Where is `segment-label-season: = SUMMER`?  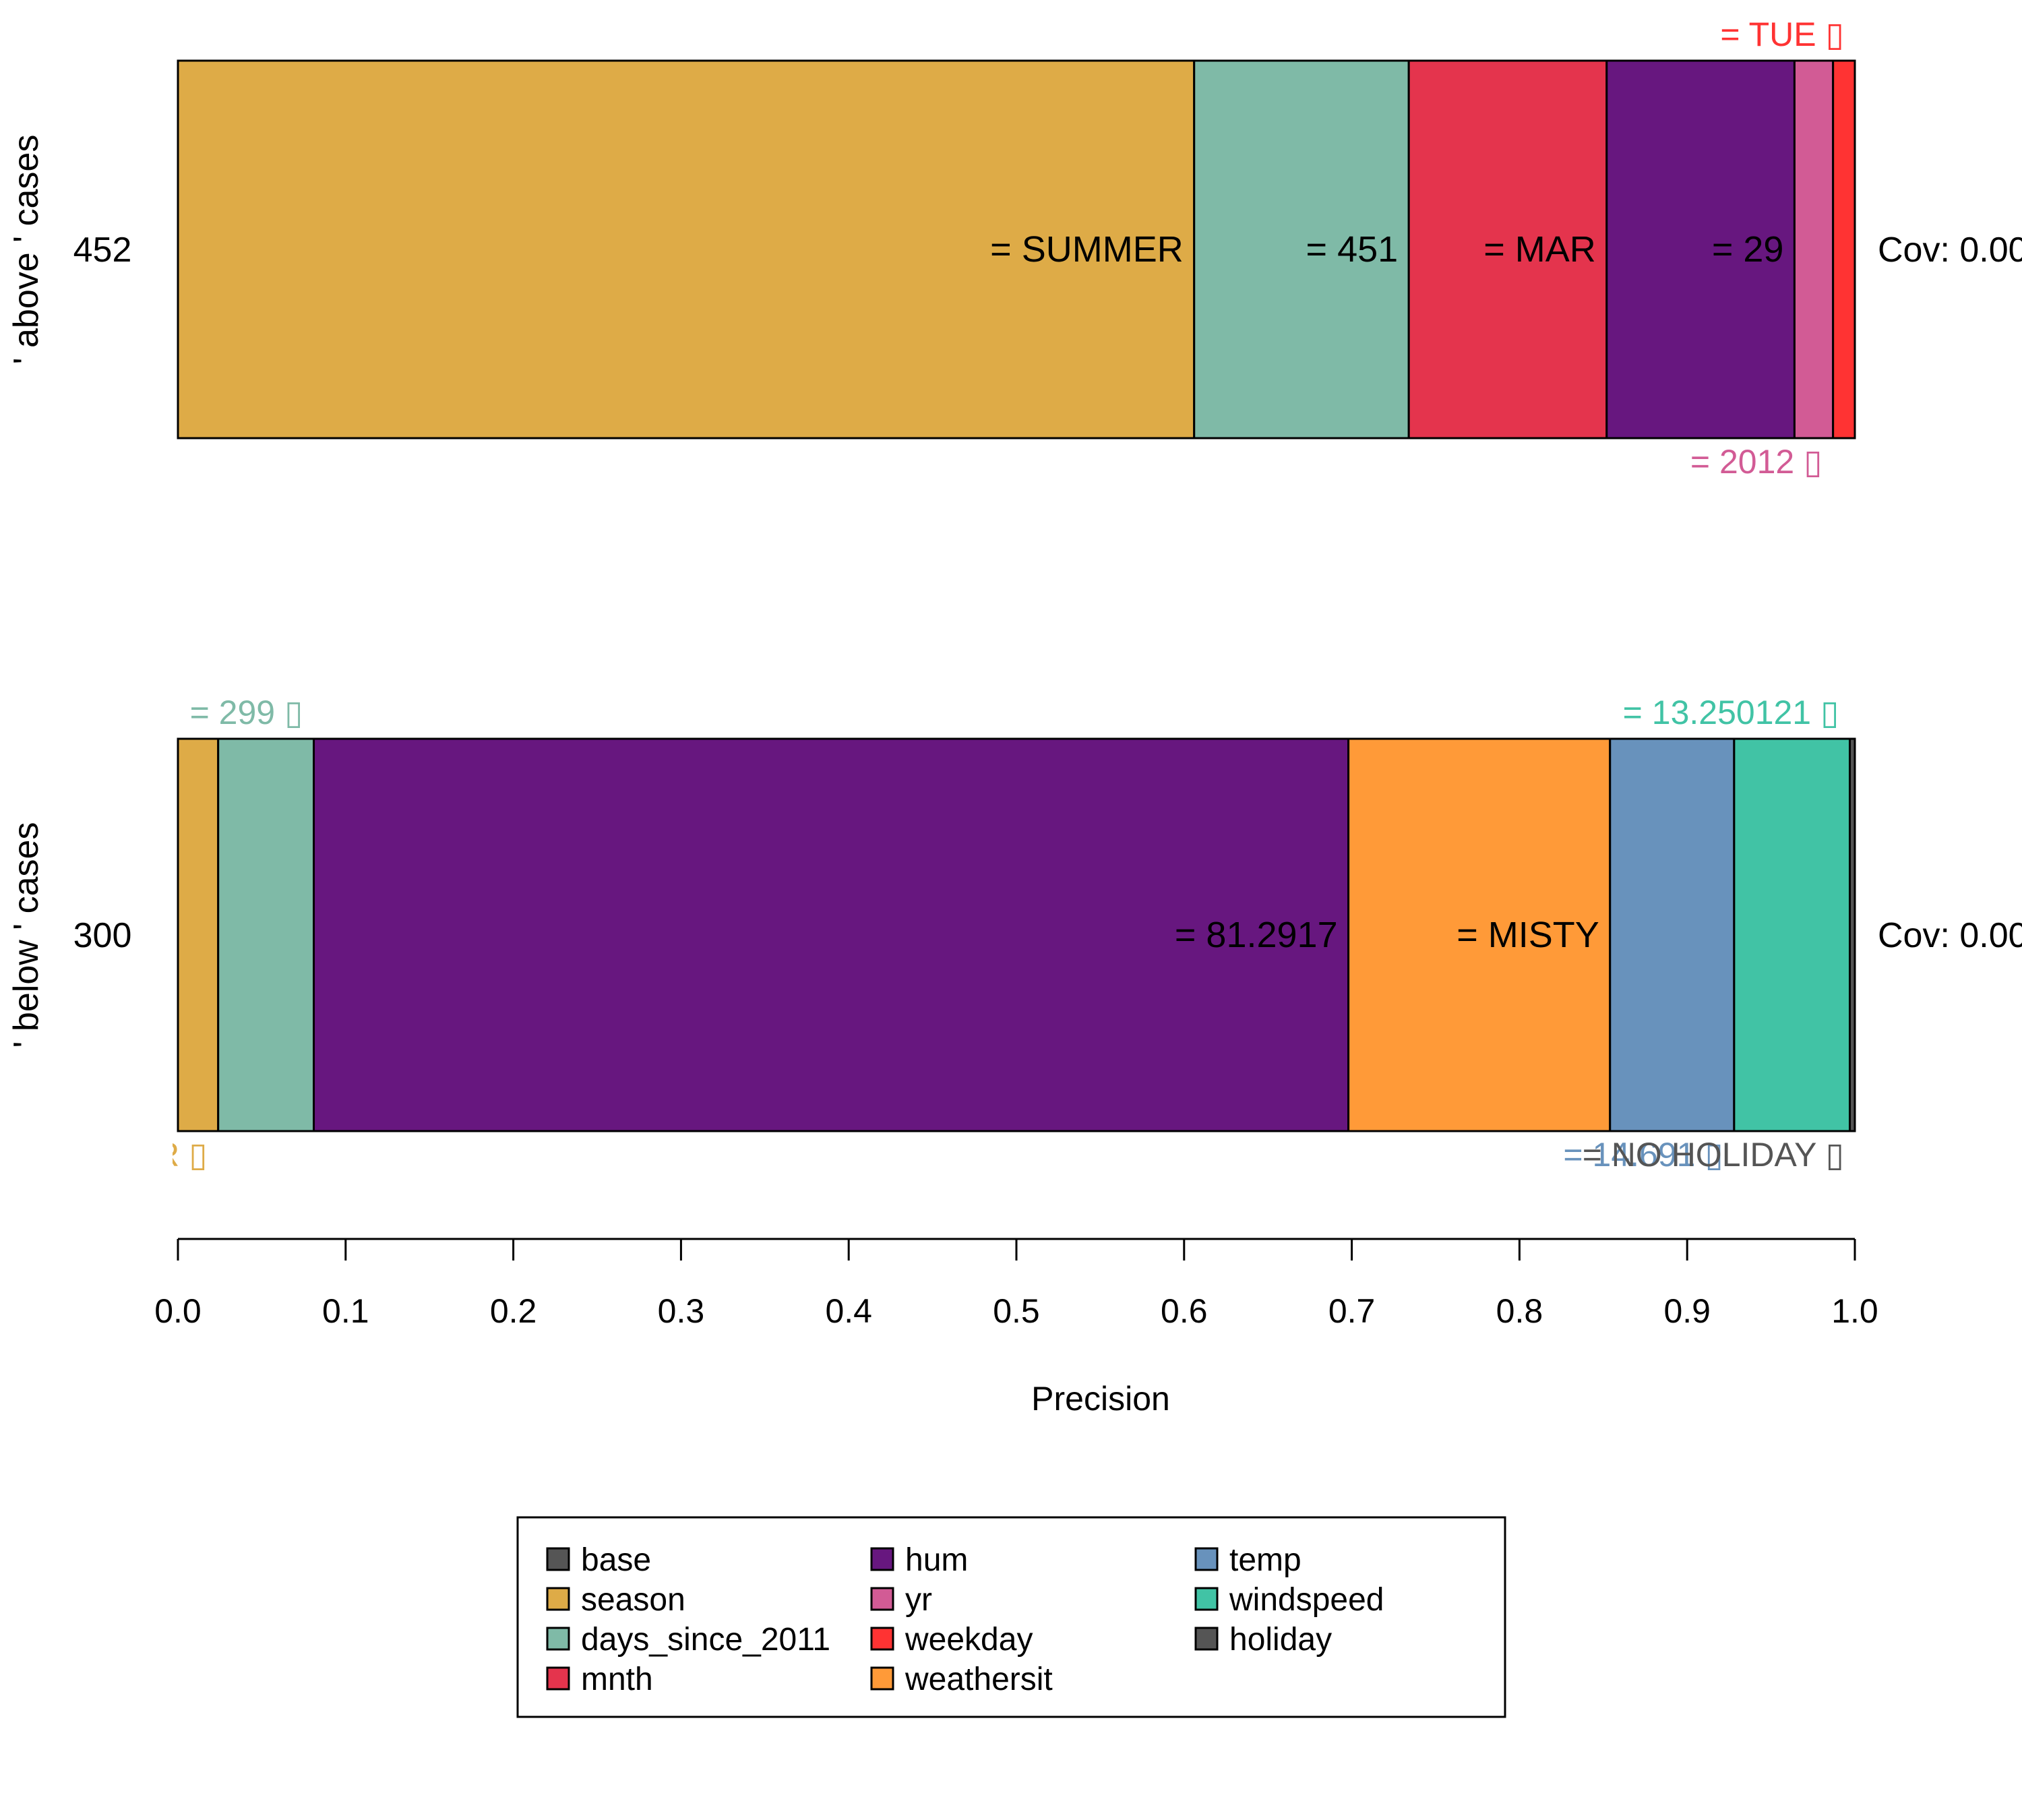 segment-label-season: = SUMMER is located at coordinates (1087, 249).